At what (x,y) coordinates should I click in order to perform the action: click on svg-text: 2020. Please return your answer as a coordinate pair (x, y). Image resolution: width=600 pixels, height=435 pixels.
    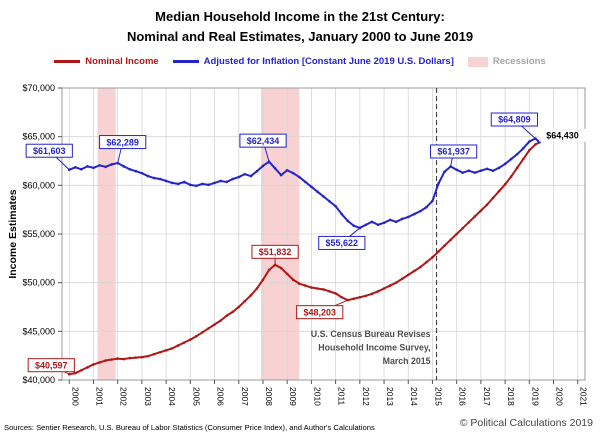
    Looking at the image, I should click on (560, 396).